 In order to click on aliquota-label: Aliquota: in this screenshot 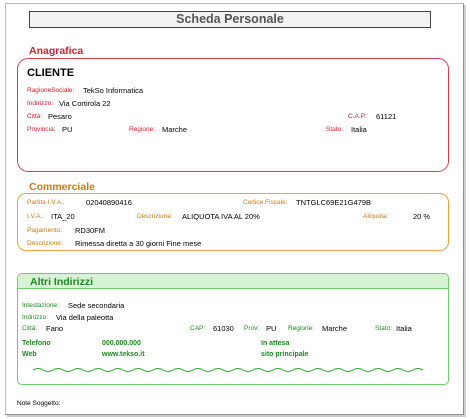, I will do `click(376, 216)`.